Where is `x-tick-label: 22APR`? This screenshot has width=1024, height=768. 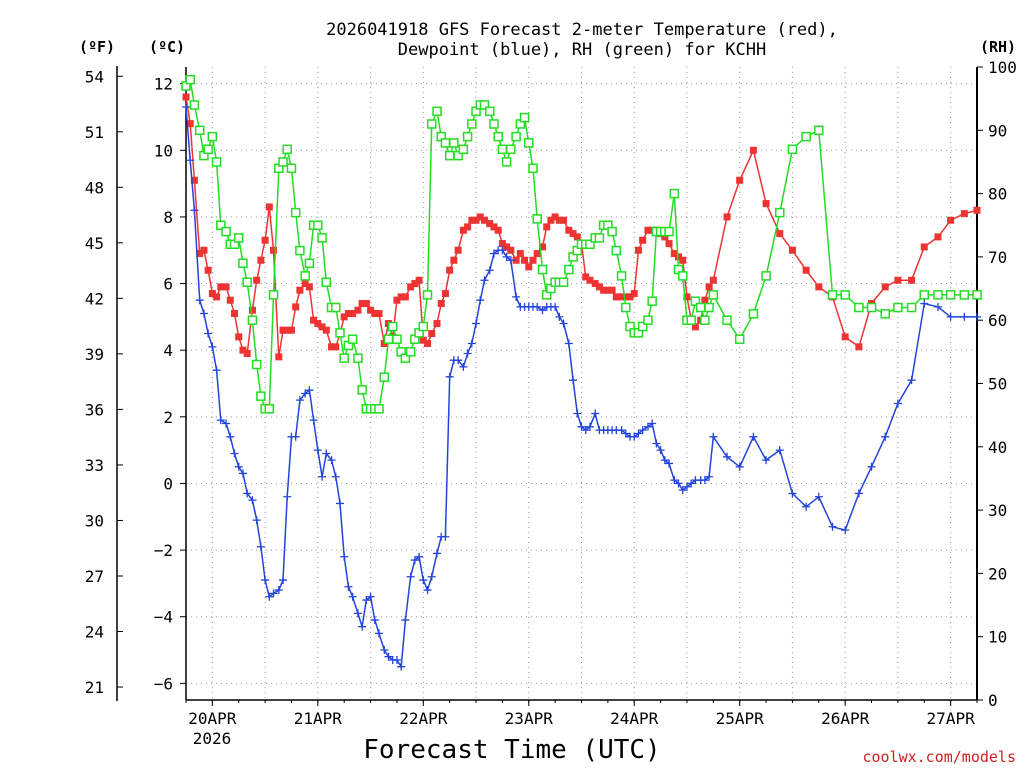
x-tick-label: 22APR is located at coordinates (423, 718).